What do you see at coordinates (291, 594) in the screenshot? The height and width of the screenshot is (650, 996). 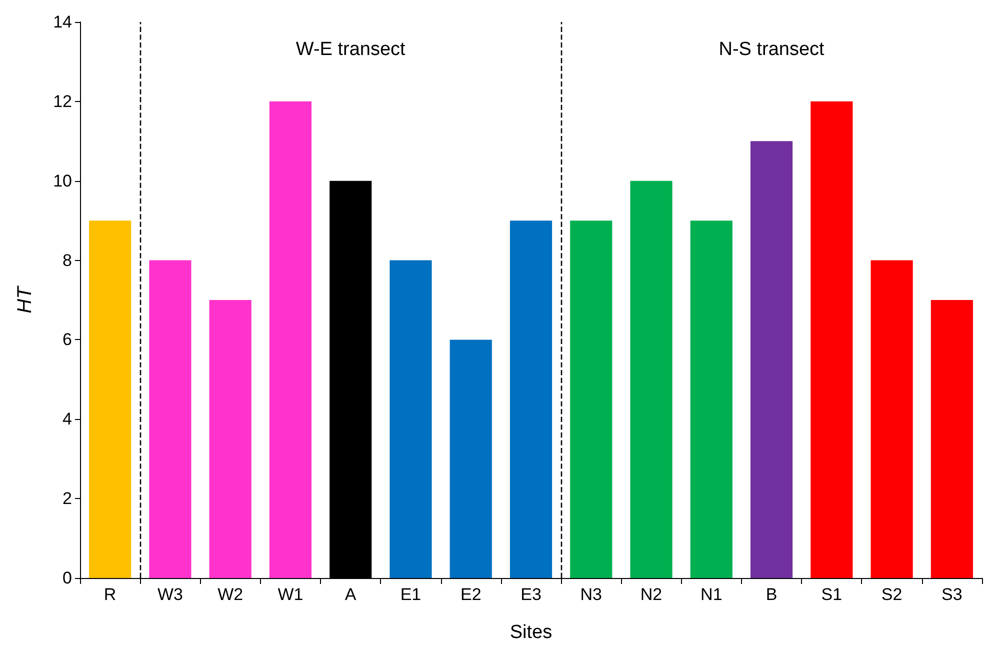 I see `x-tick-label: W1` at bounding box center [291, 594].